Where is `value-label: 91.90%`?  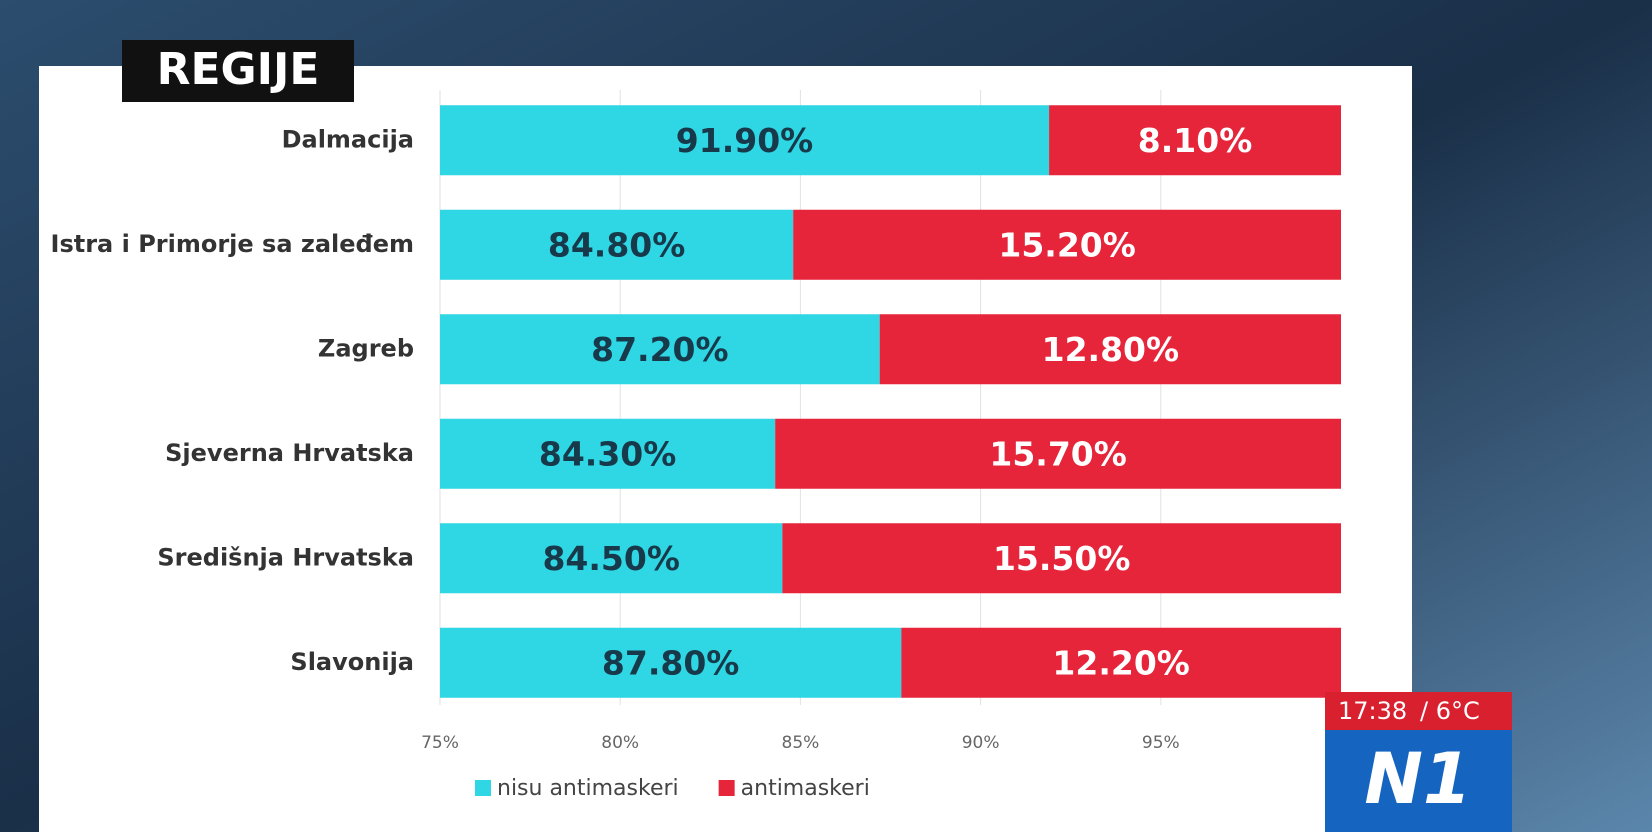
value-label: 91.90% is located at coordinates (744, 140).